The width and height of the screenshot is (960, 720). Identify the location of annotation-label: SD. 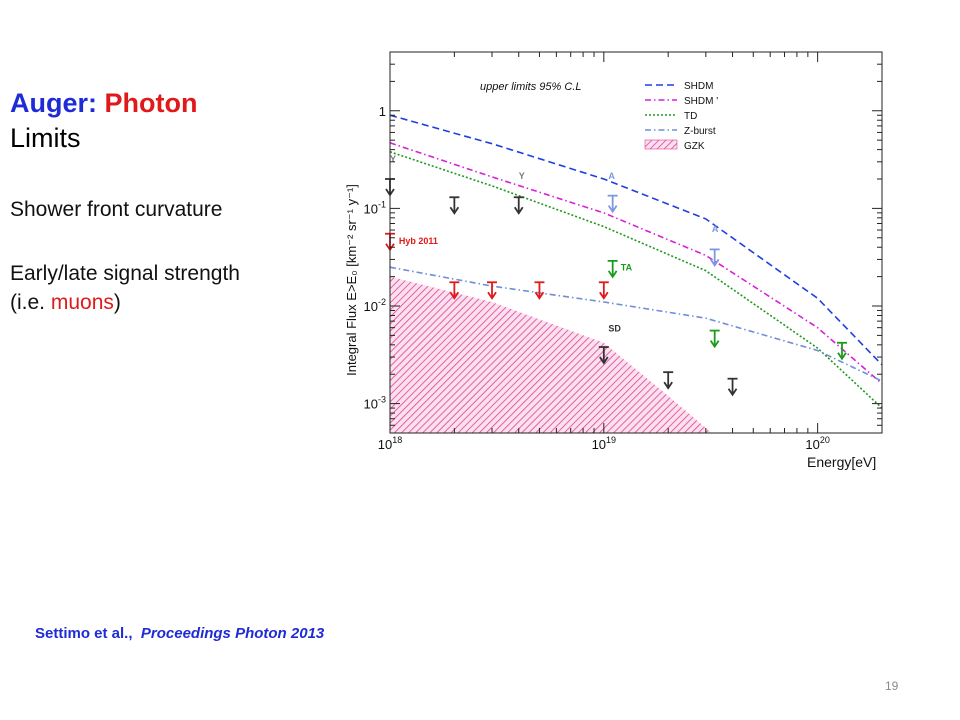
(614, 328).